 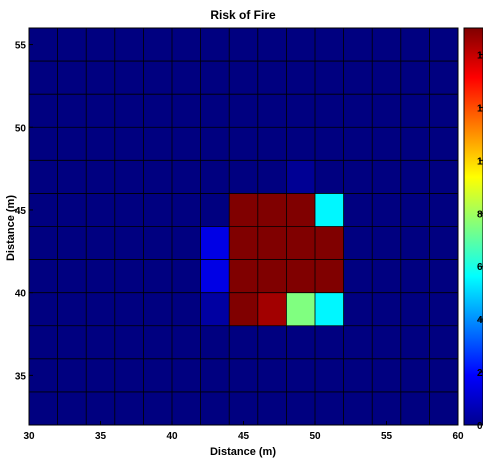 I want to click on colorbar-ticks: 0 2 4 6 8 1 1 1, so click(x=480, y=241).